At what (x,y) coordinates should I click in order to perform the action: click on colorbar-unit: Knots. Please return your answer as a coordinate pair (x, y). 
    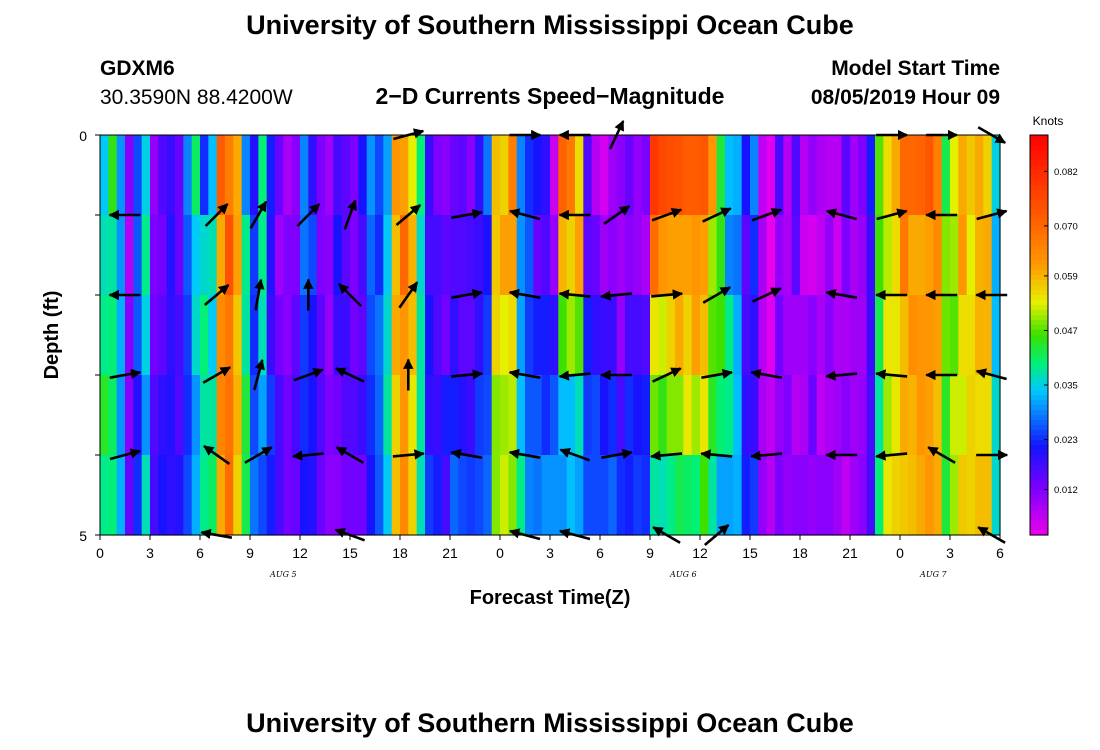
    Looking at the image, I should click on (1048, 121).